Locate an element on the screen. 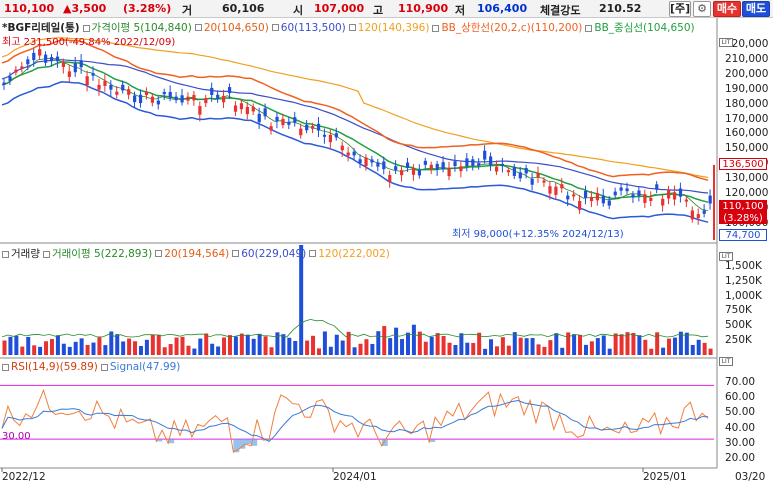 This screenshot has width=773, height=484. rsi-panel-scale-icon: LIT is located at coordinates (726, 361).